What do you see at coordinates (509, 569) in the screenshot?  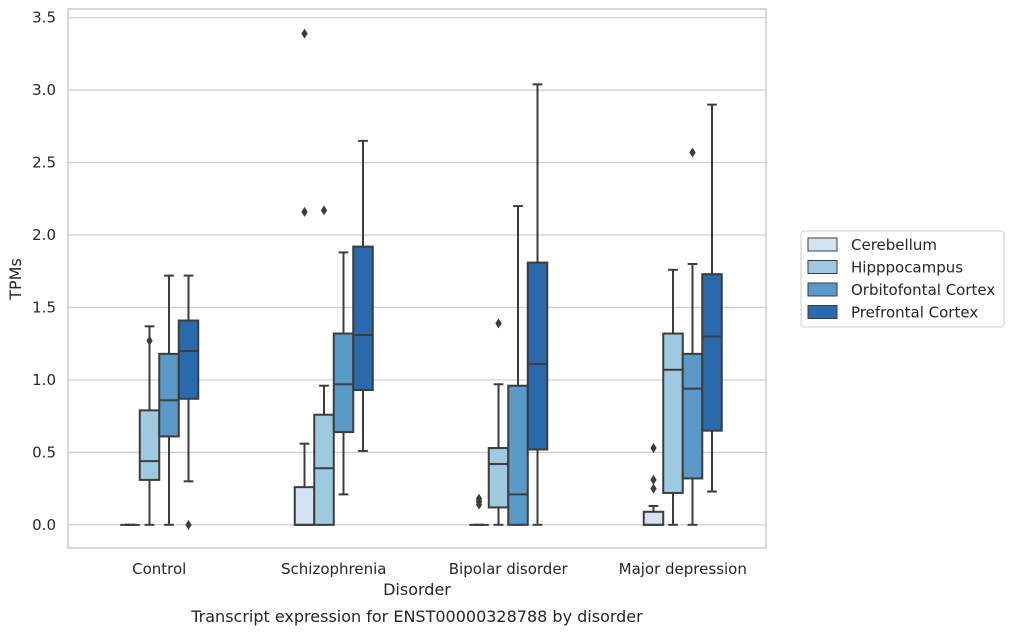 I see `x-tick-label: Bipolar disorder` at bounding box center [509, 569].